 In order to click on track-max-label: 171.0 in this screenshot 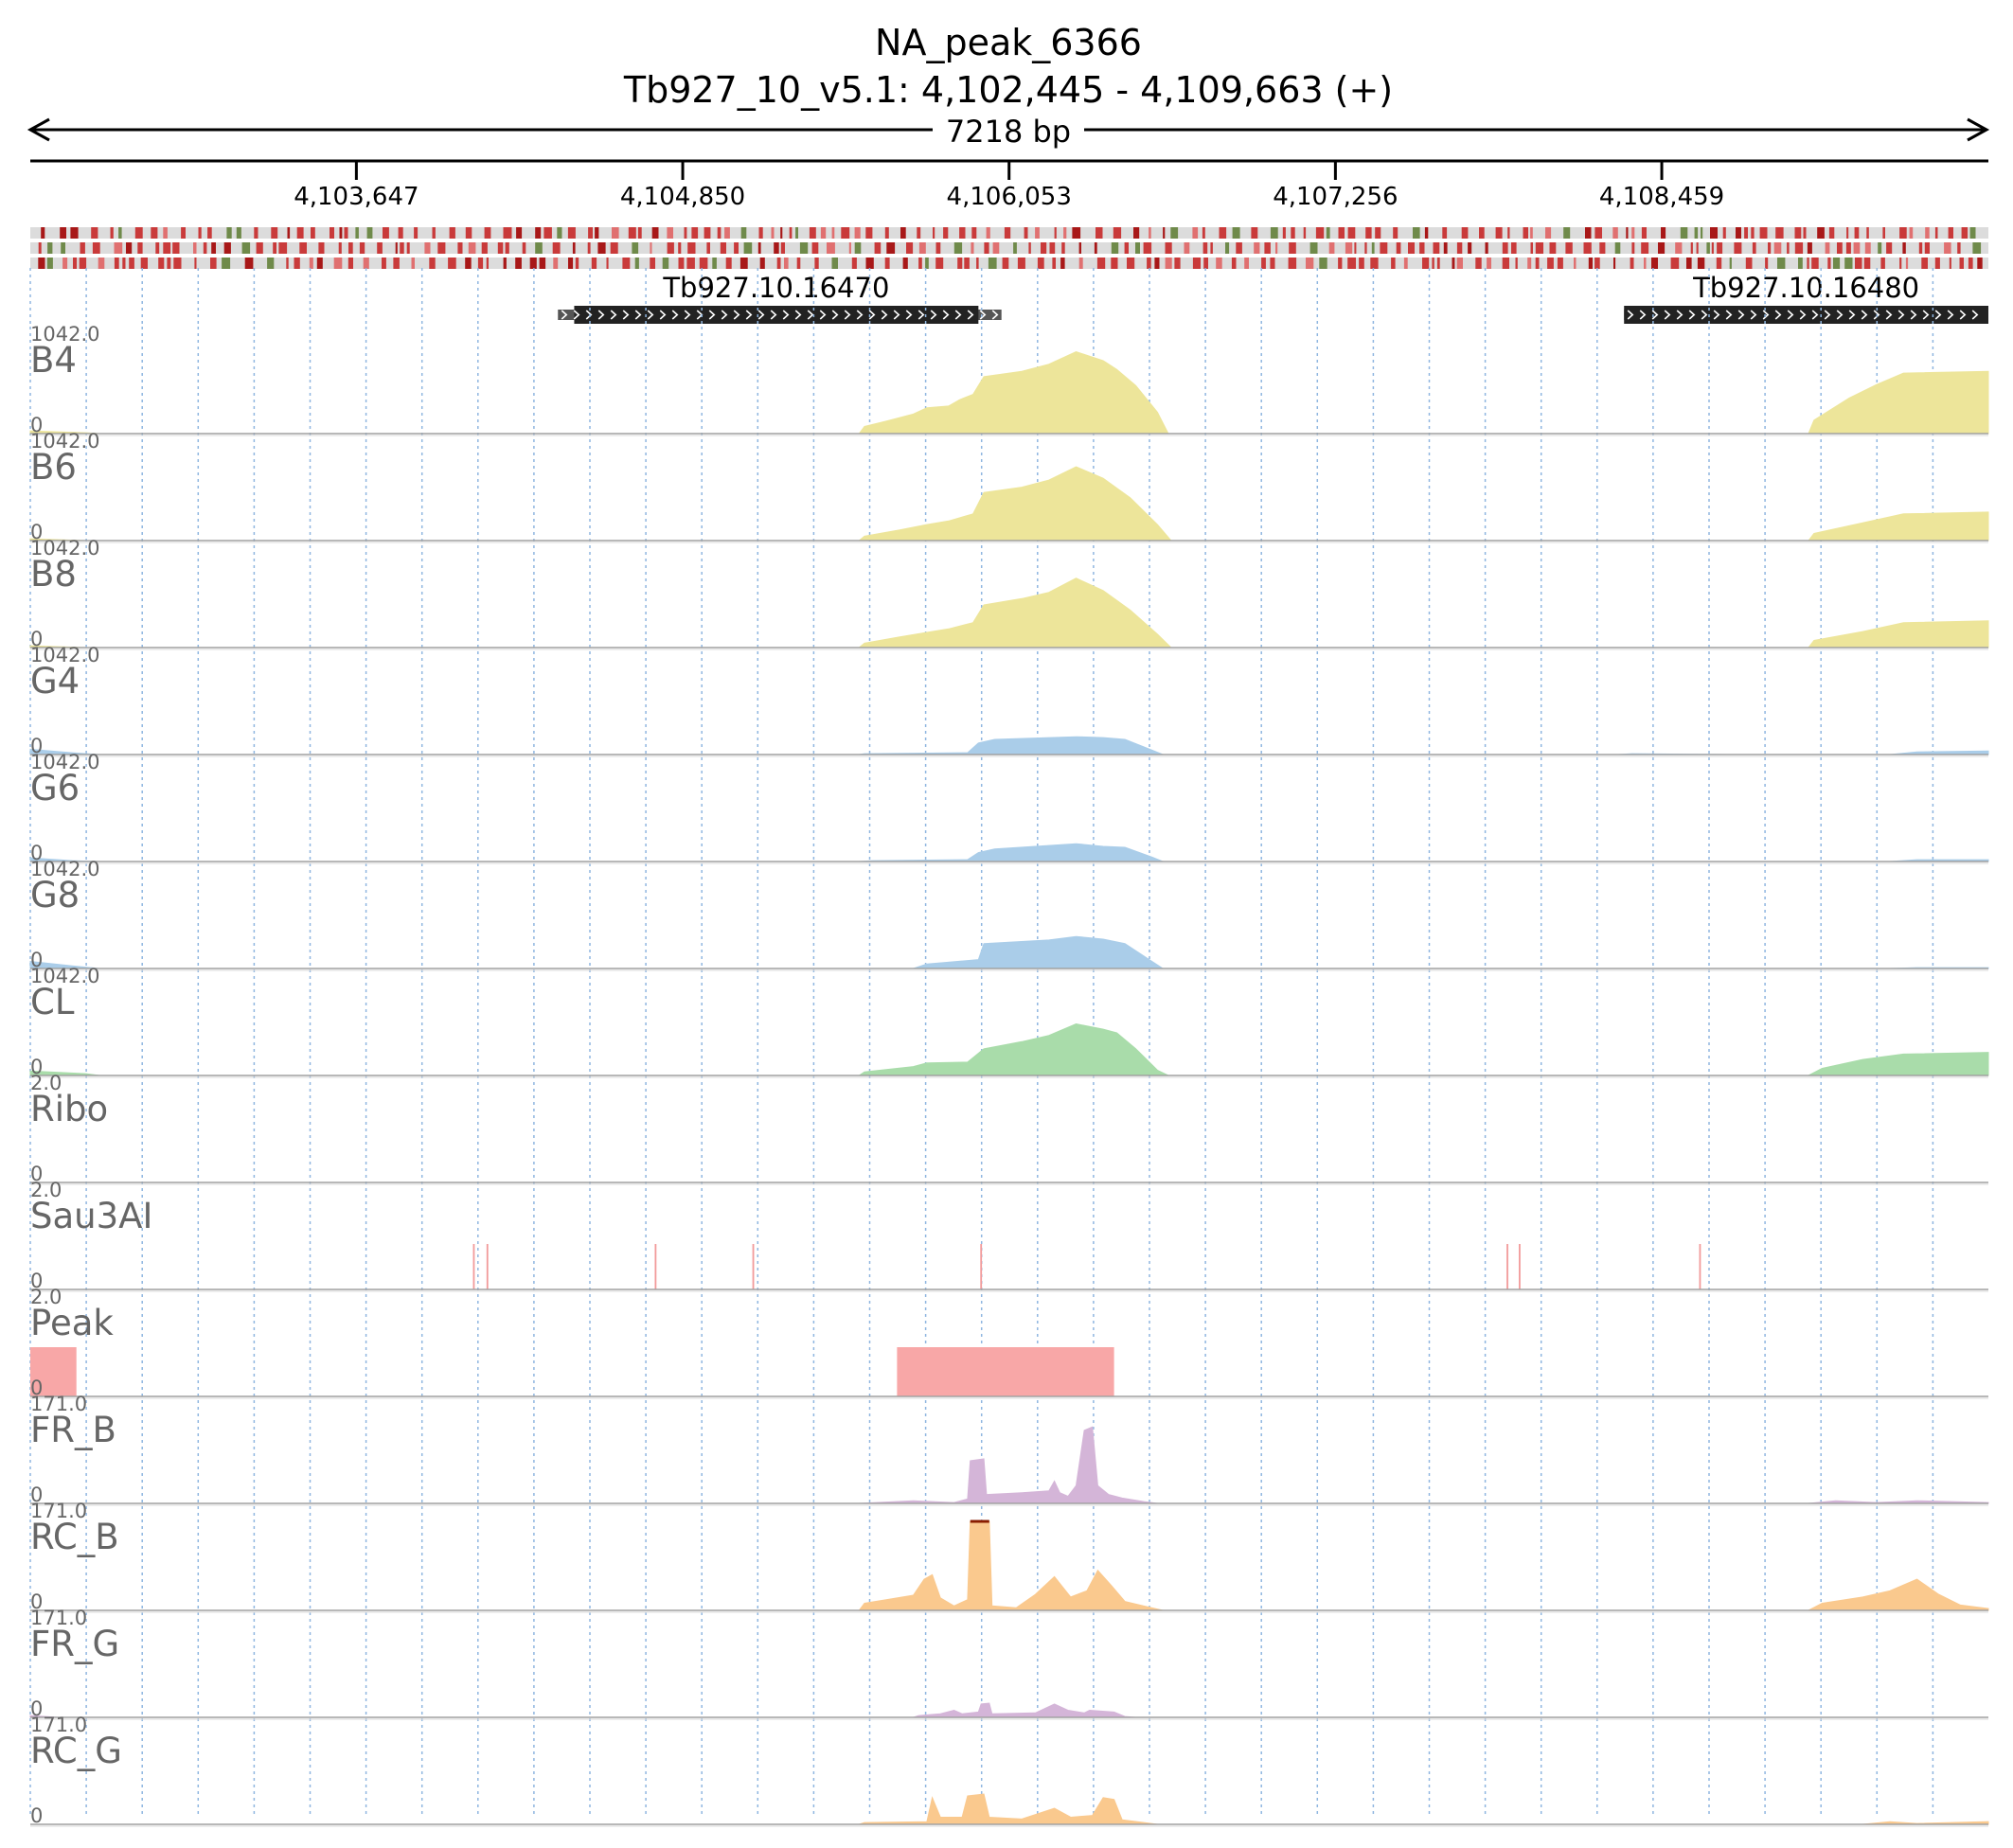, I will do `click(58, 1618)`.